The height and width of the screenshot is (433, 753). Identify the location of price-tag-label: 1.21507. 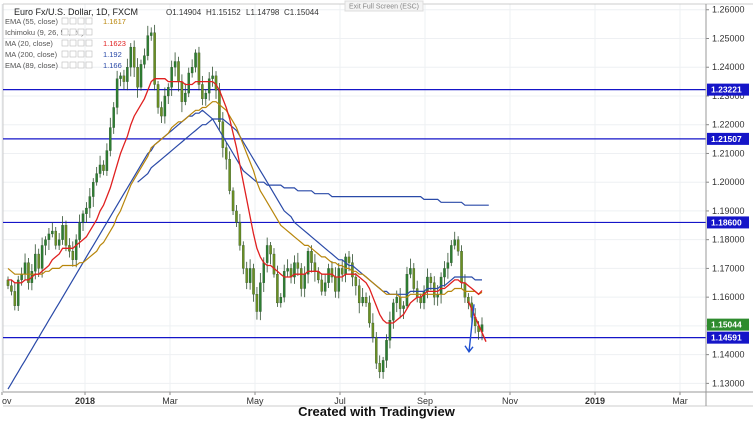
(726, 139).